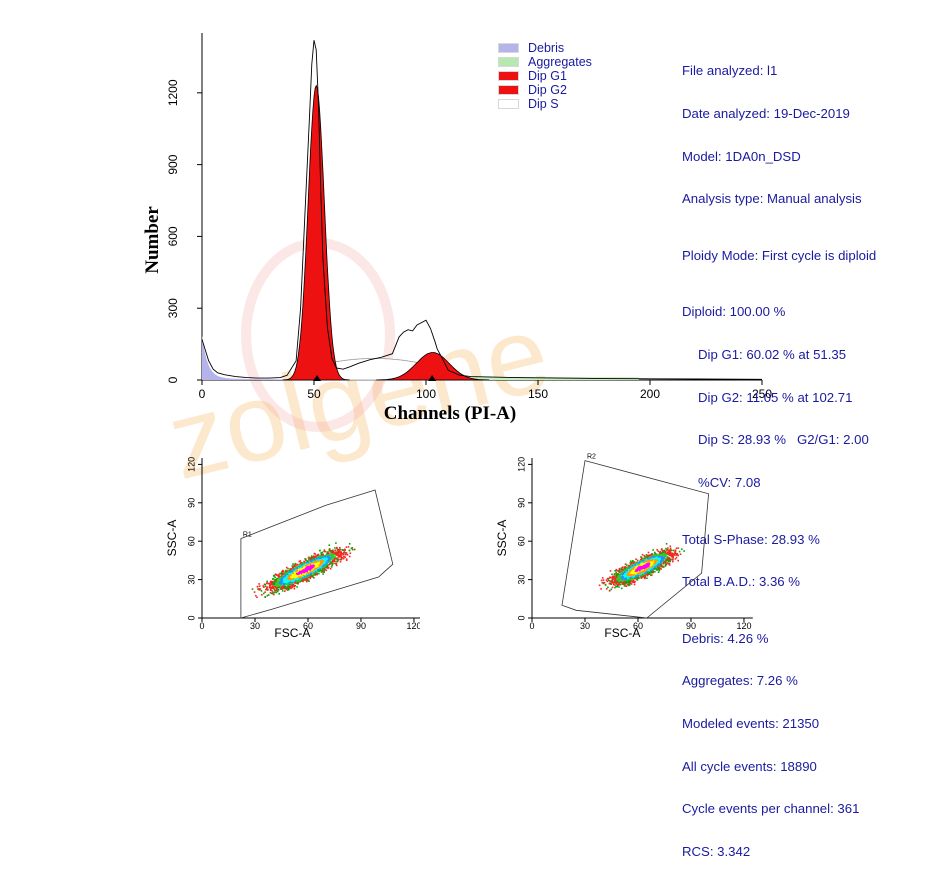  I want to click on scatter-x-tick-label: 30, so click(585, 626).